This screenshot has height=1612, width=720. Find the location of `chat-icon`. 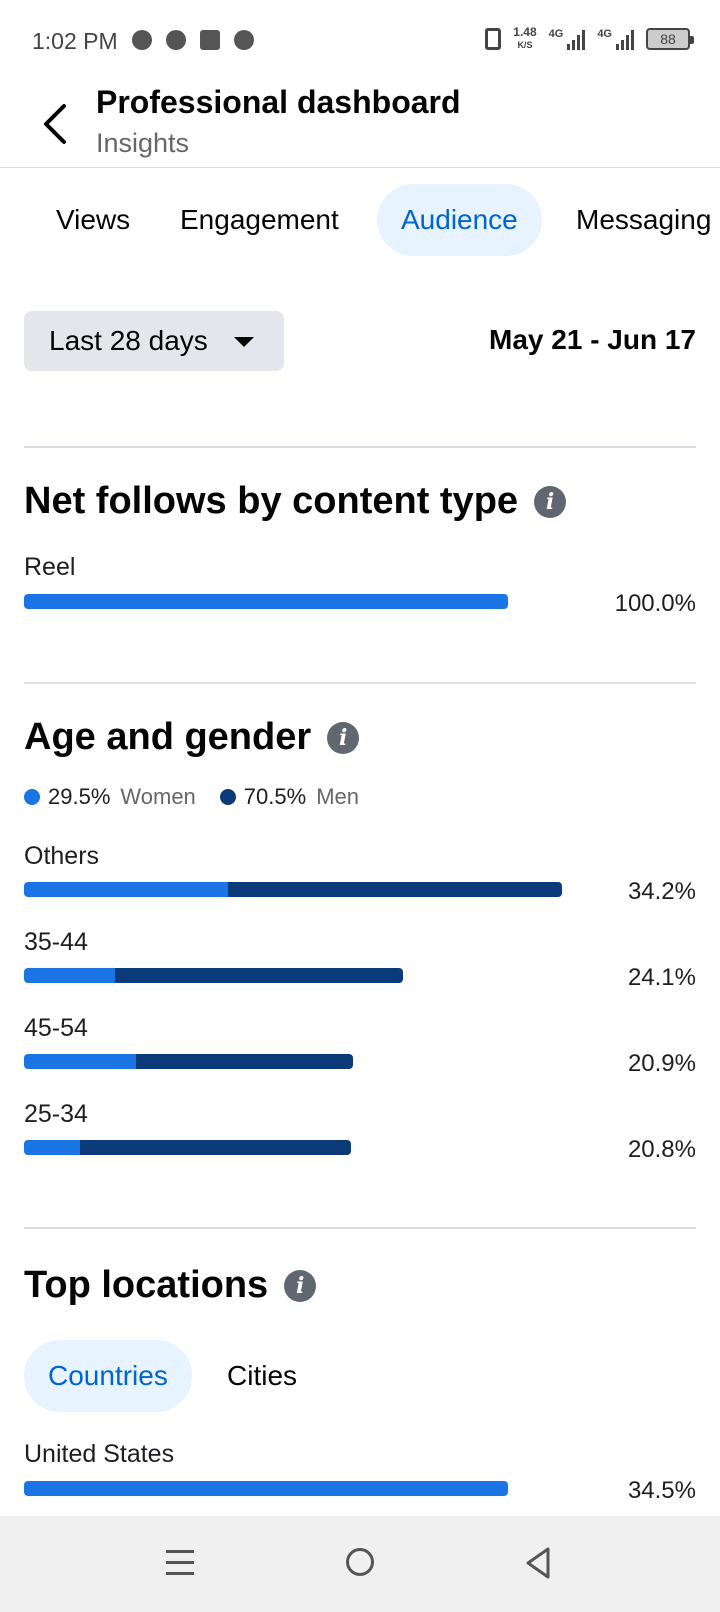

chat-icon is located at coordinates (176, 40).